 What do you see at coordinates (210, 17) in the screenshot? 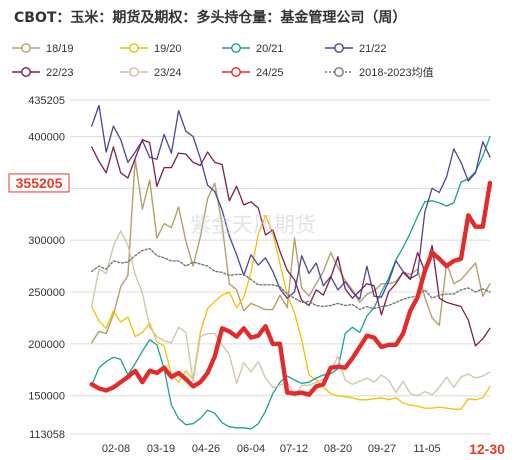
I see `chart-title: CBOT：玉米：期货及期权：多头持仓量：基金管理公司（周）` at bounding box center [210, 17].